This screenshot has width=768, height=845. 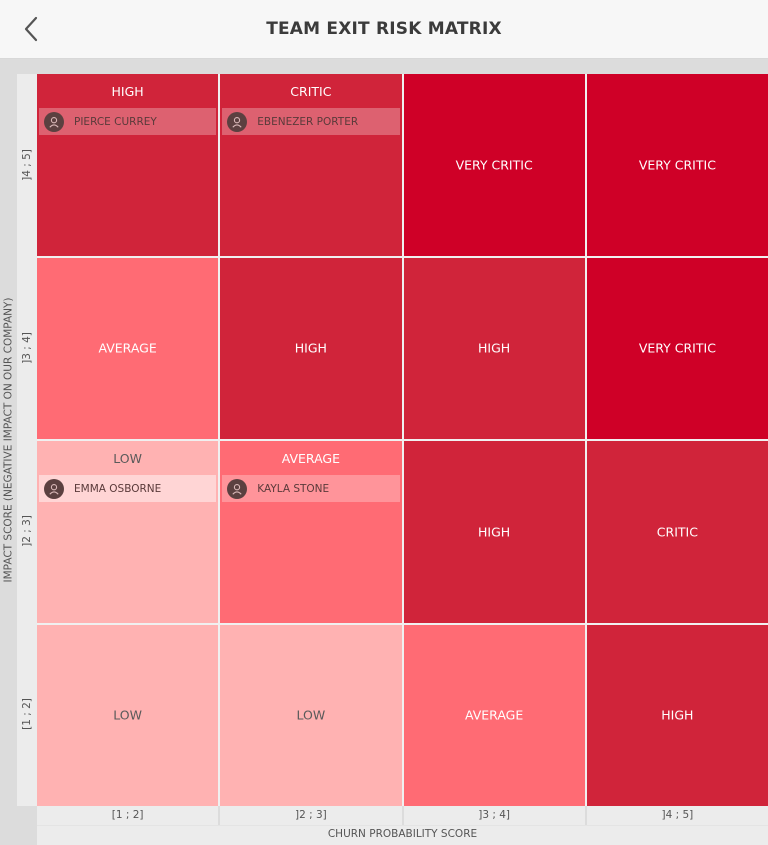 I want to click on matrix-cell: CRITIC, so click(x=677, y=532).